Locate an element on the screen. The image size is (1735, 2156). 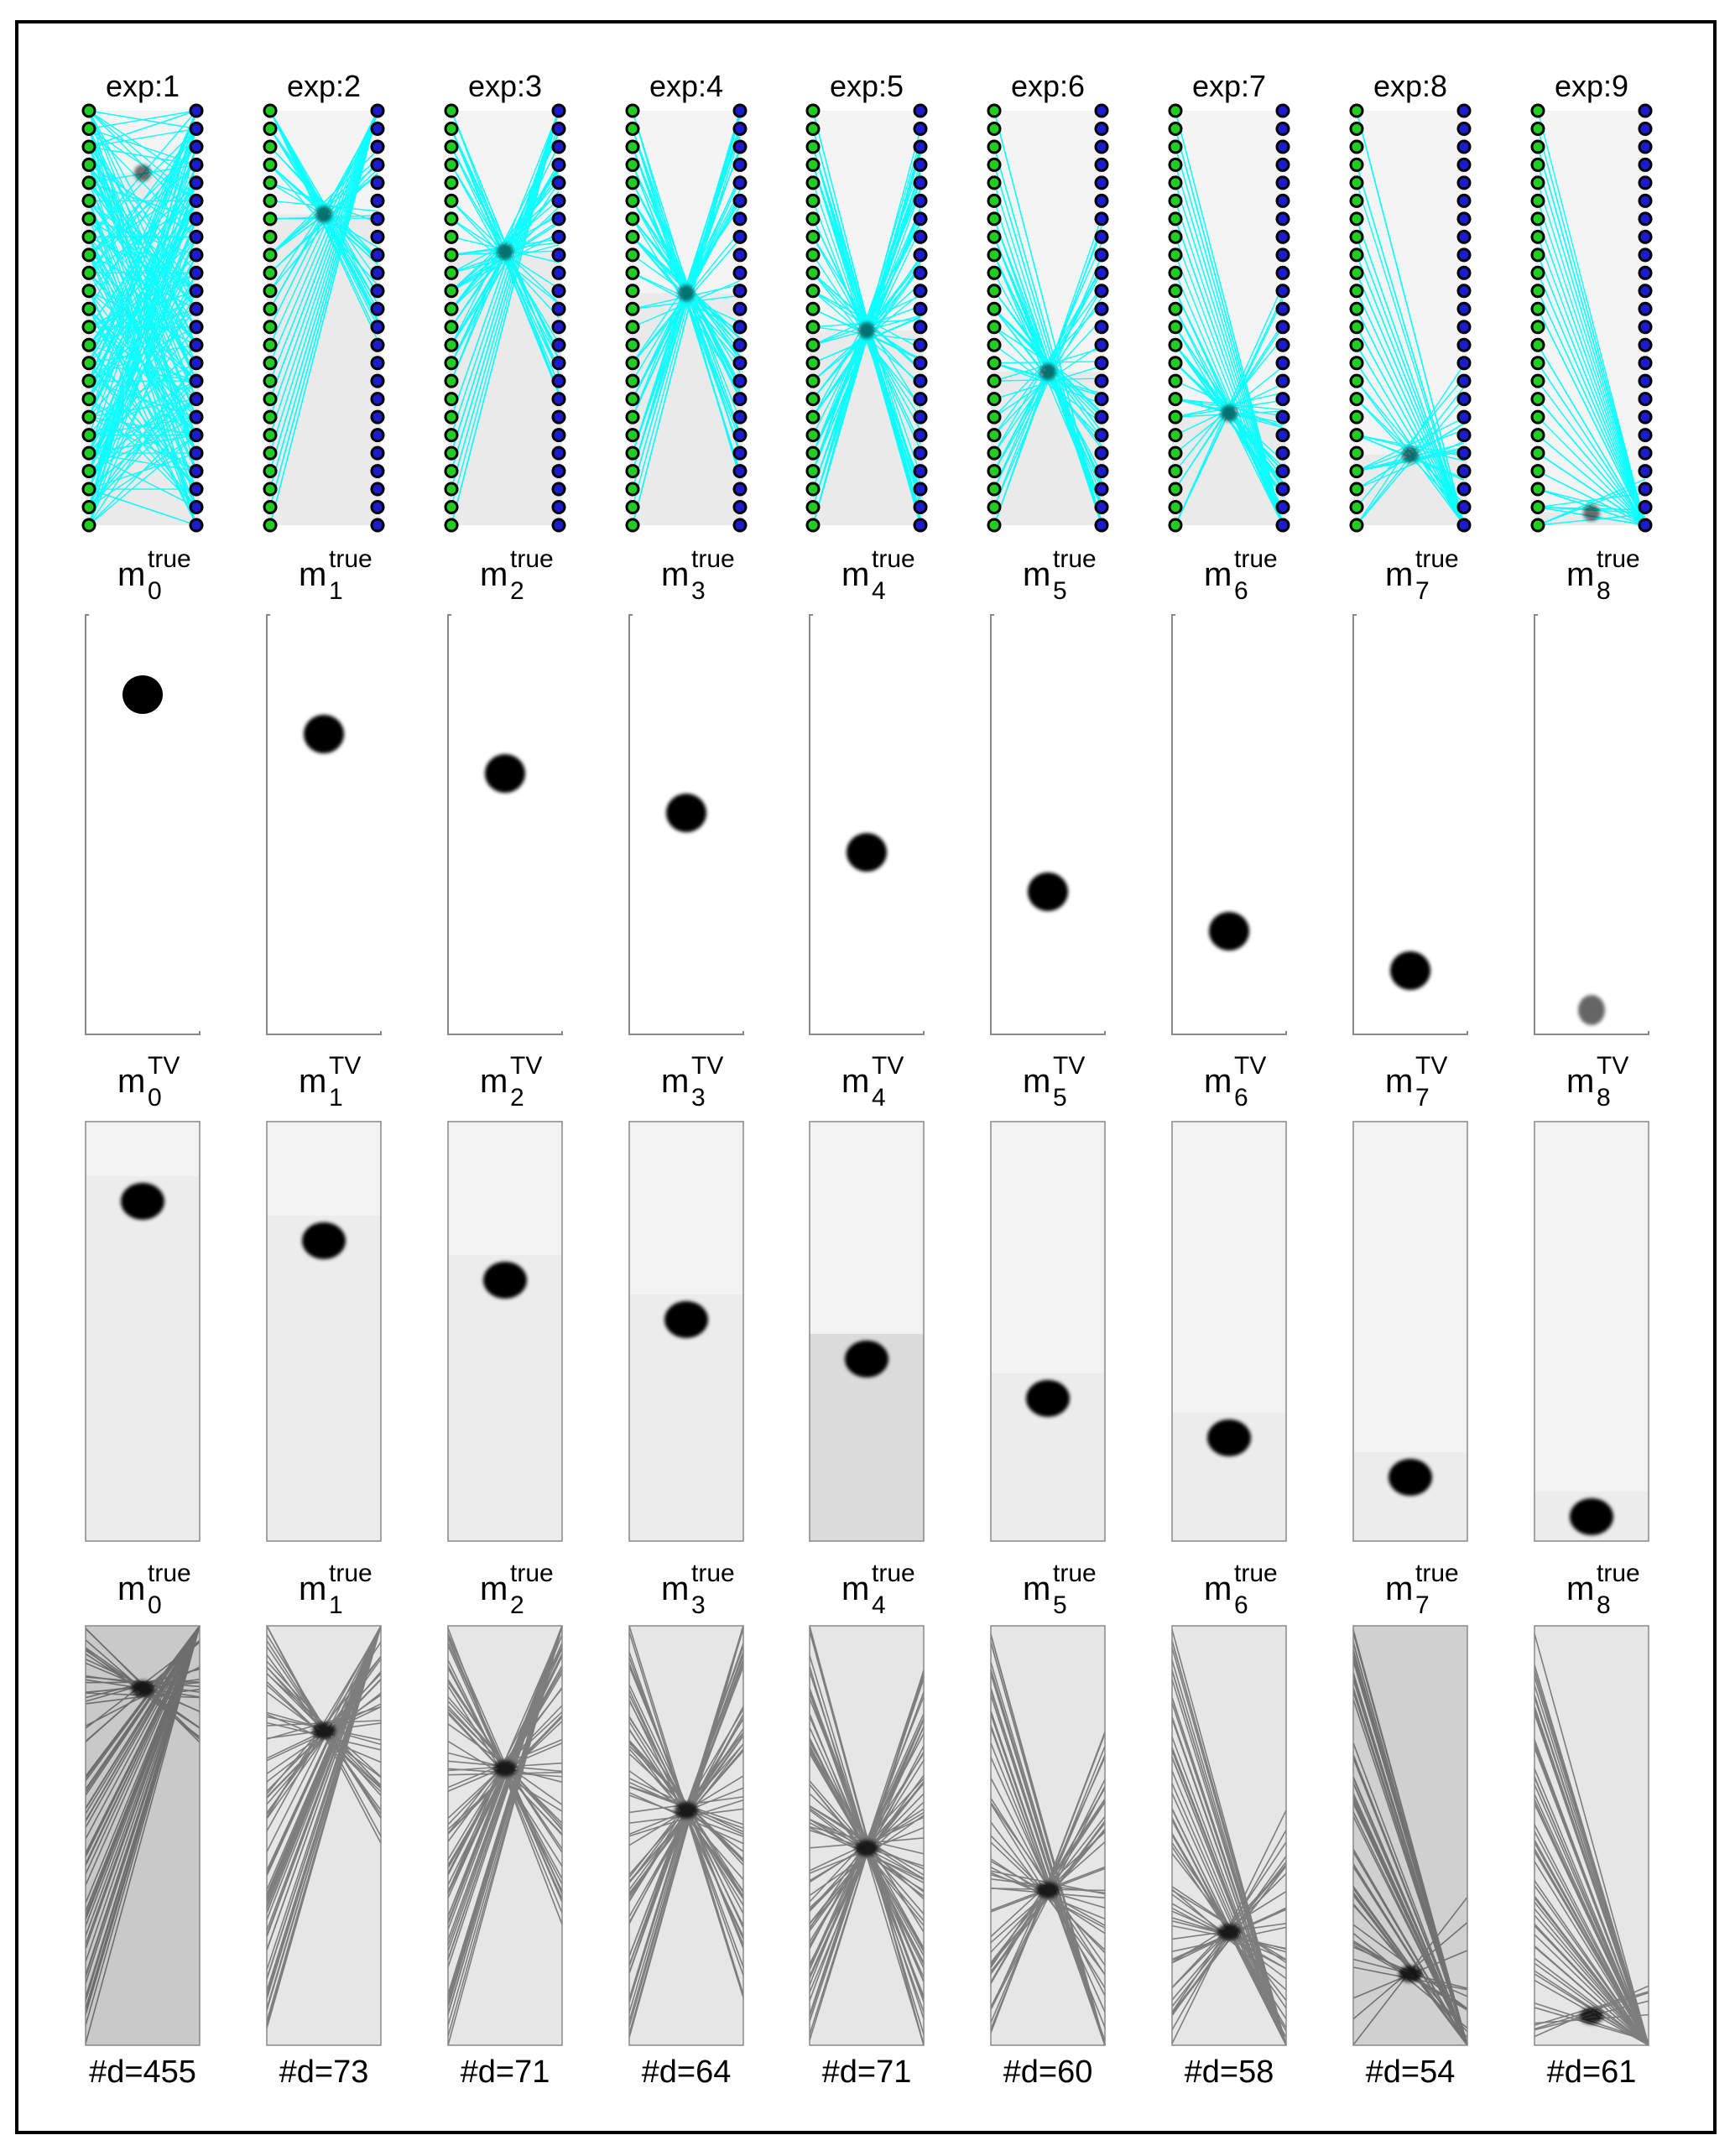
true2-label-4: m true 3 is located at coordinates (698, 1589).